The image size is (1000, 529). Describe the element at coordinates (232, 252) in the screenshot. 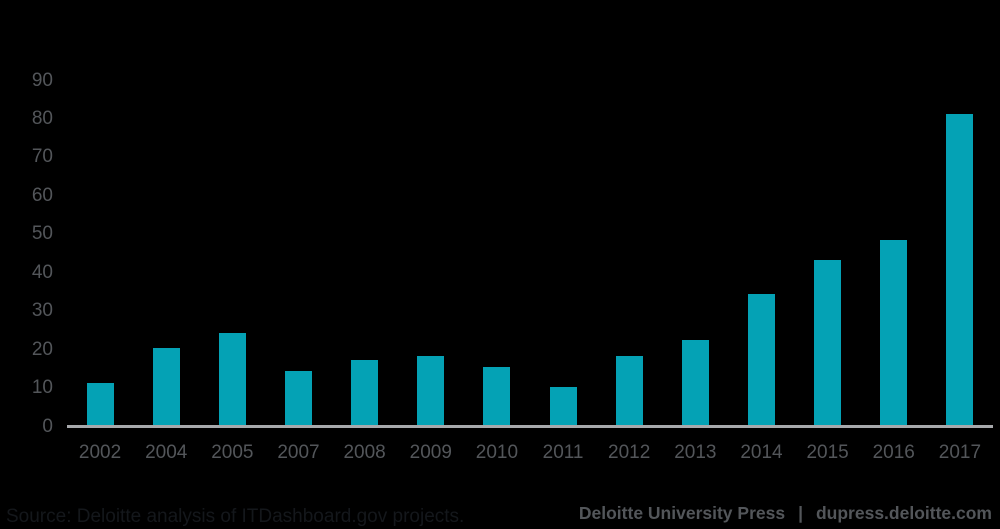

I see `bar-slot-2005` at that location.